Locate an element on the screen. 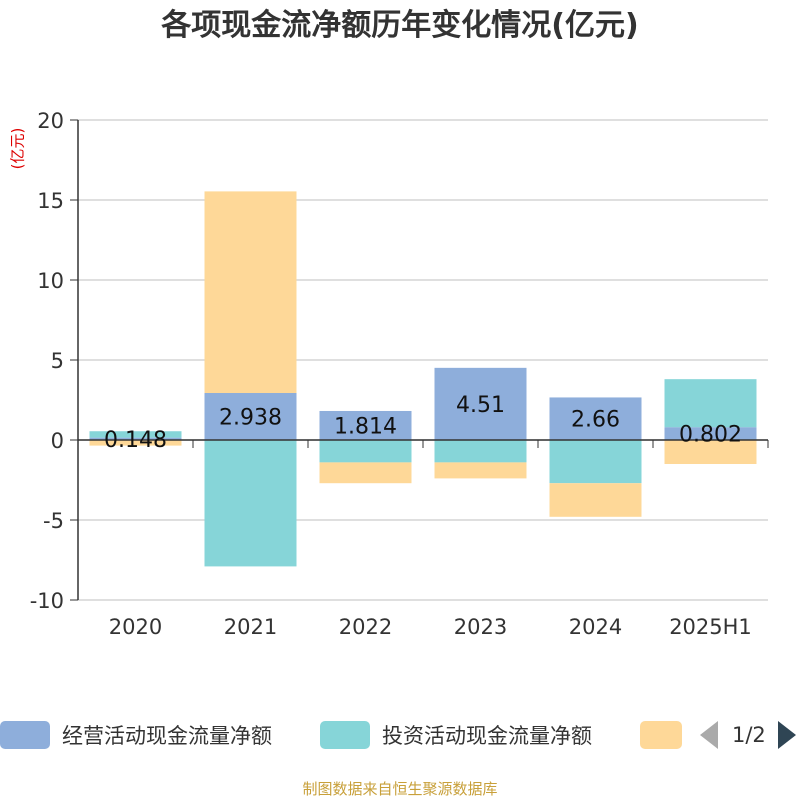 This screenshot has height=800, width=800. y-tick-label: 10 is located at coordinates (50, 281).